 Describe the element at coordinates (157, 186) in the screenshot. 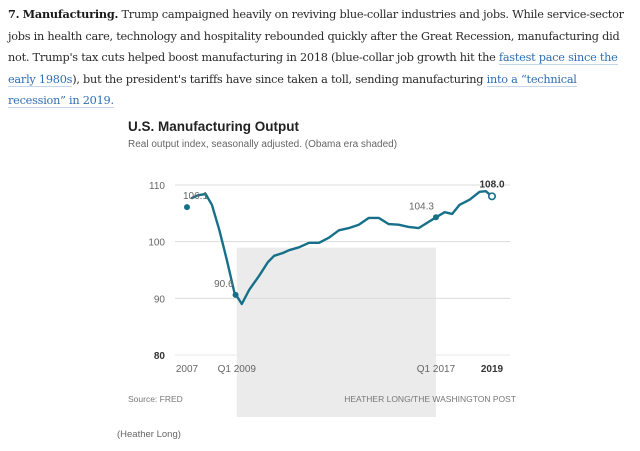

I see `y-tick-label: 110` at that location.